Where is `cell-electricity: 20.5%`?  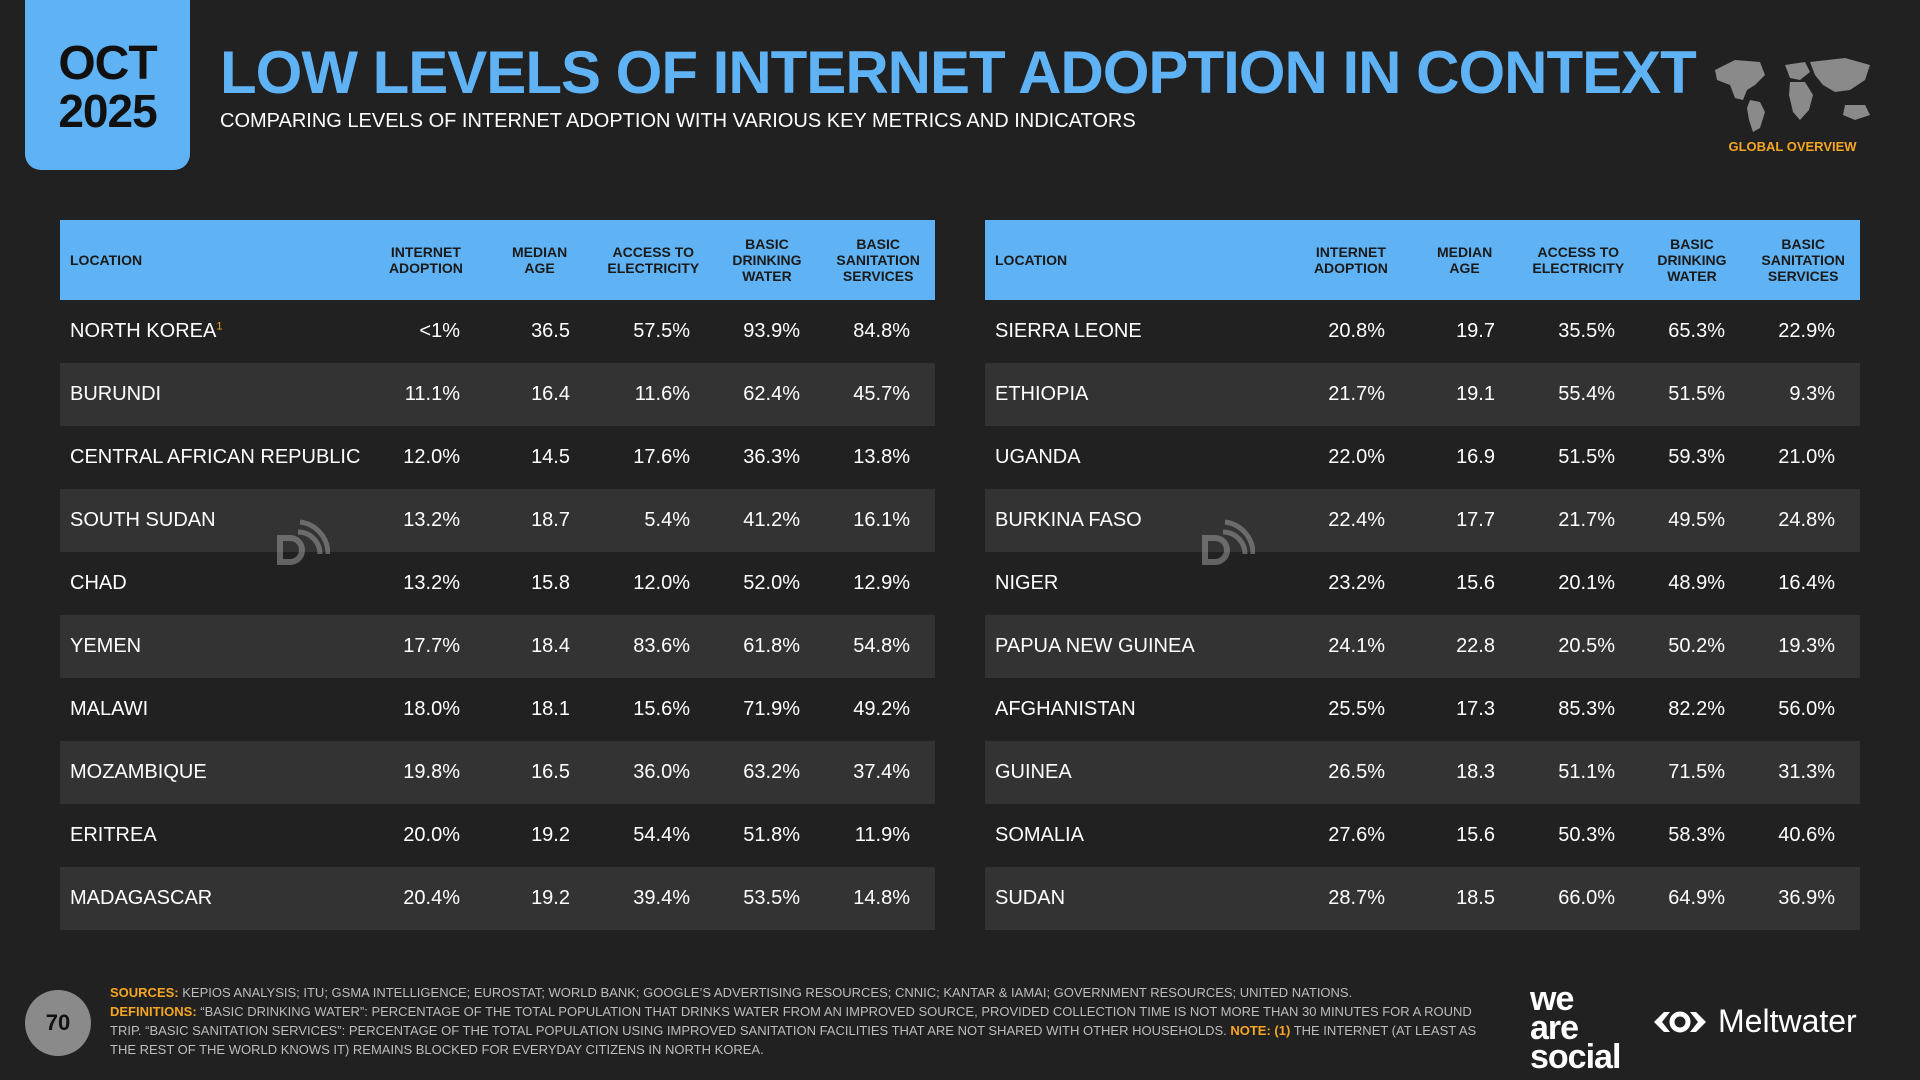 cell-electricity: 20.5% is located at coordinates (1586, 646).